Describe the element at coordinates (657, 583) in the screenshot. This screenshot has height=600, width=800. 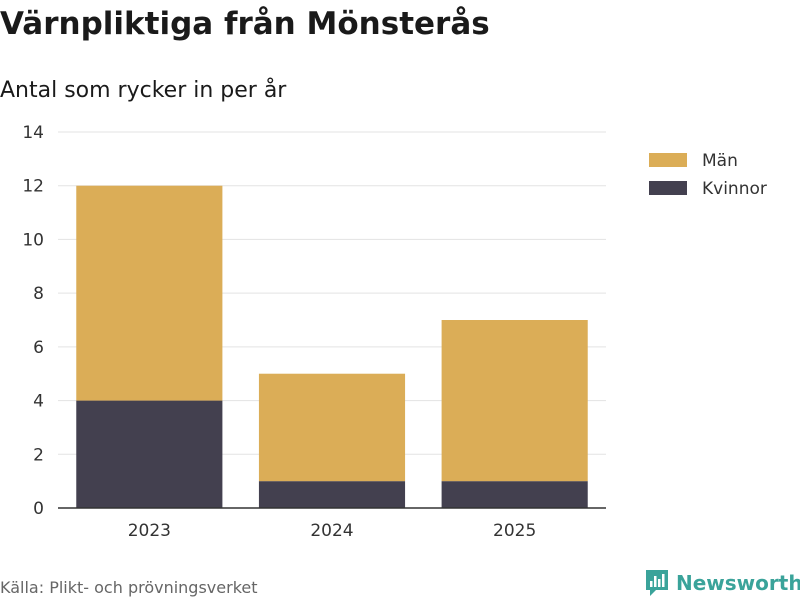
I see `newsworthy-logo-icon` at that location.